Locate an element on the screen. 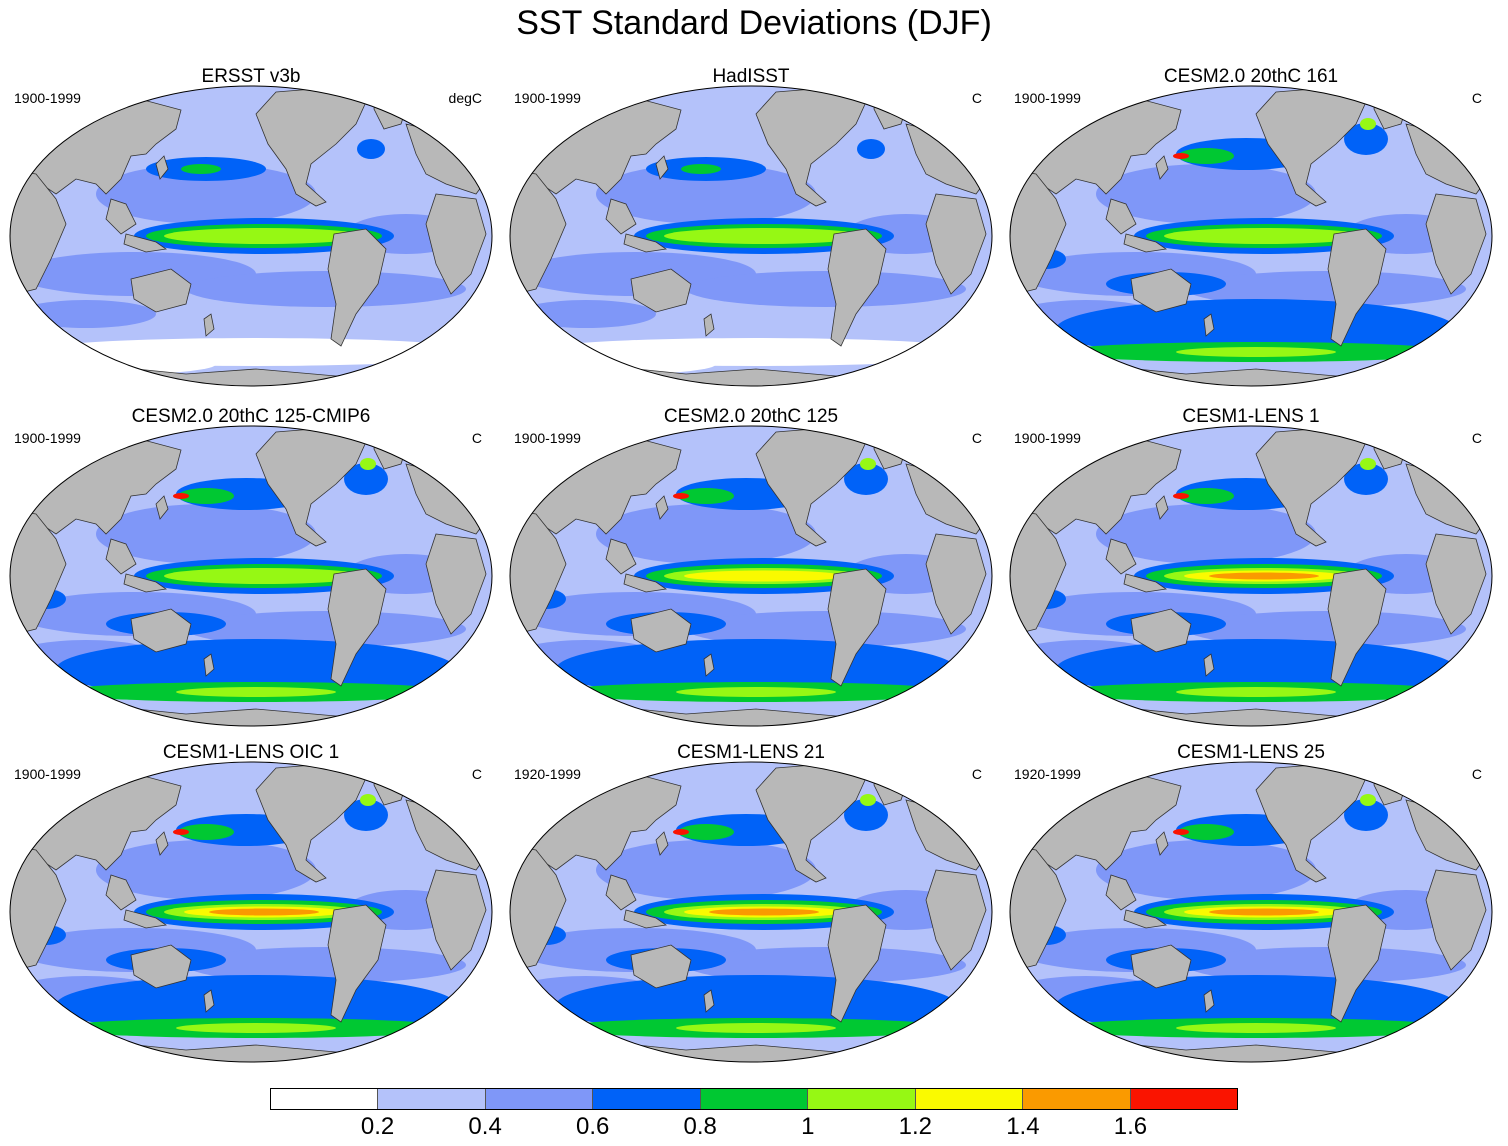  map-panel: CESM2.0 20thC 161 1900-1999 C is located at coordinates (1251, 227).